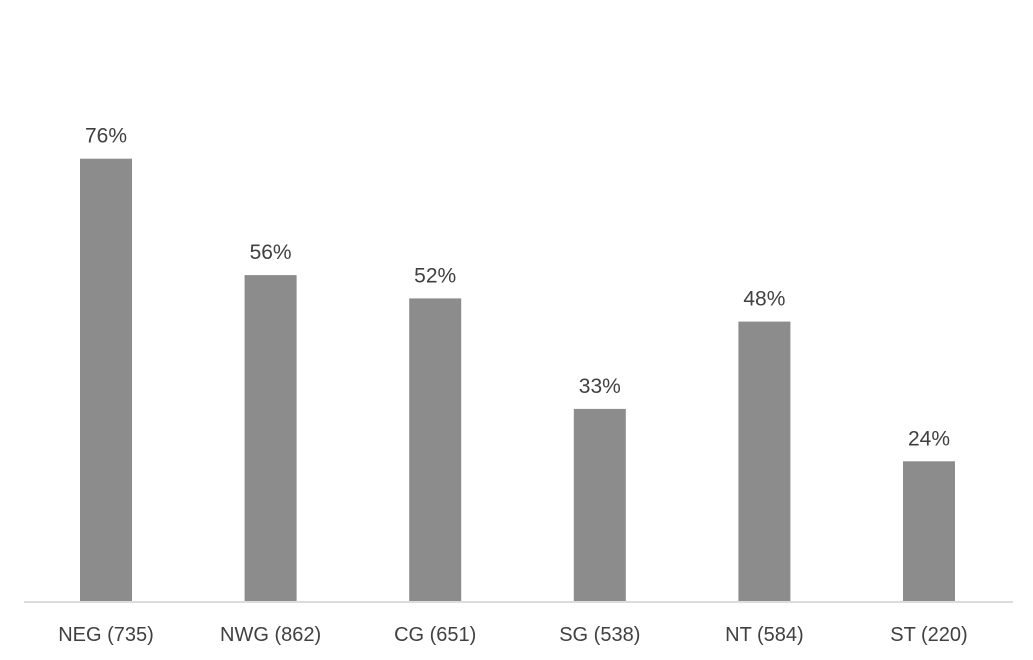 The height and width of the screenshot is (660, 1033). What do you see at coordinates (435, 635) in the screenshot?
I see `x-tick-label-2: CG (651)` at bounding box center [435, 635].